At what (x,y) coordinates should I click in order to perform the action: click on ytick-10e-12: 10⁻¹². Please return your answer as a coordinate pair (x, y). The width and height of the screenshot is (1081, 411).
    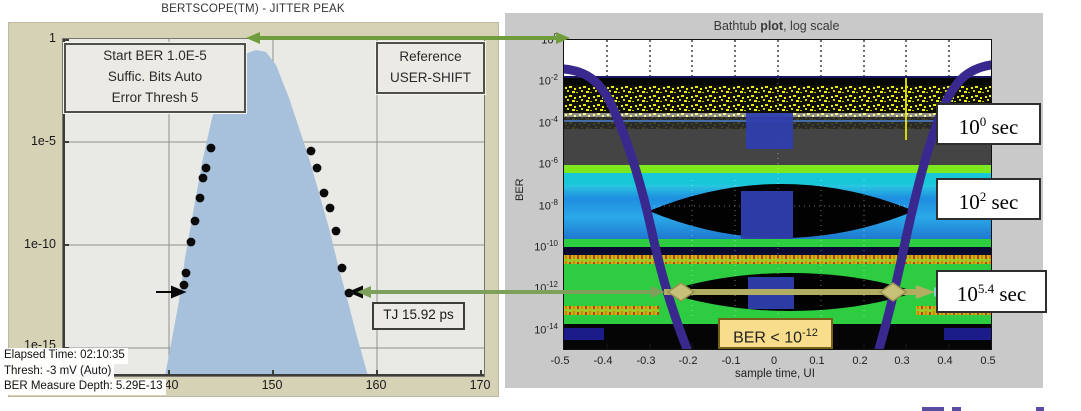
    Looking at the image, I should click on (546, 287).